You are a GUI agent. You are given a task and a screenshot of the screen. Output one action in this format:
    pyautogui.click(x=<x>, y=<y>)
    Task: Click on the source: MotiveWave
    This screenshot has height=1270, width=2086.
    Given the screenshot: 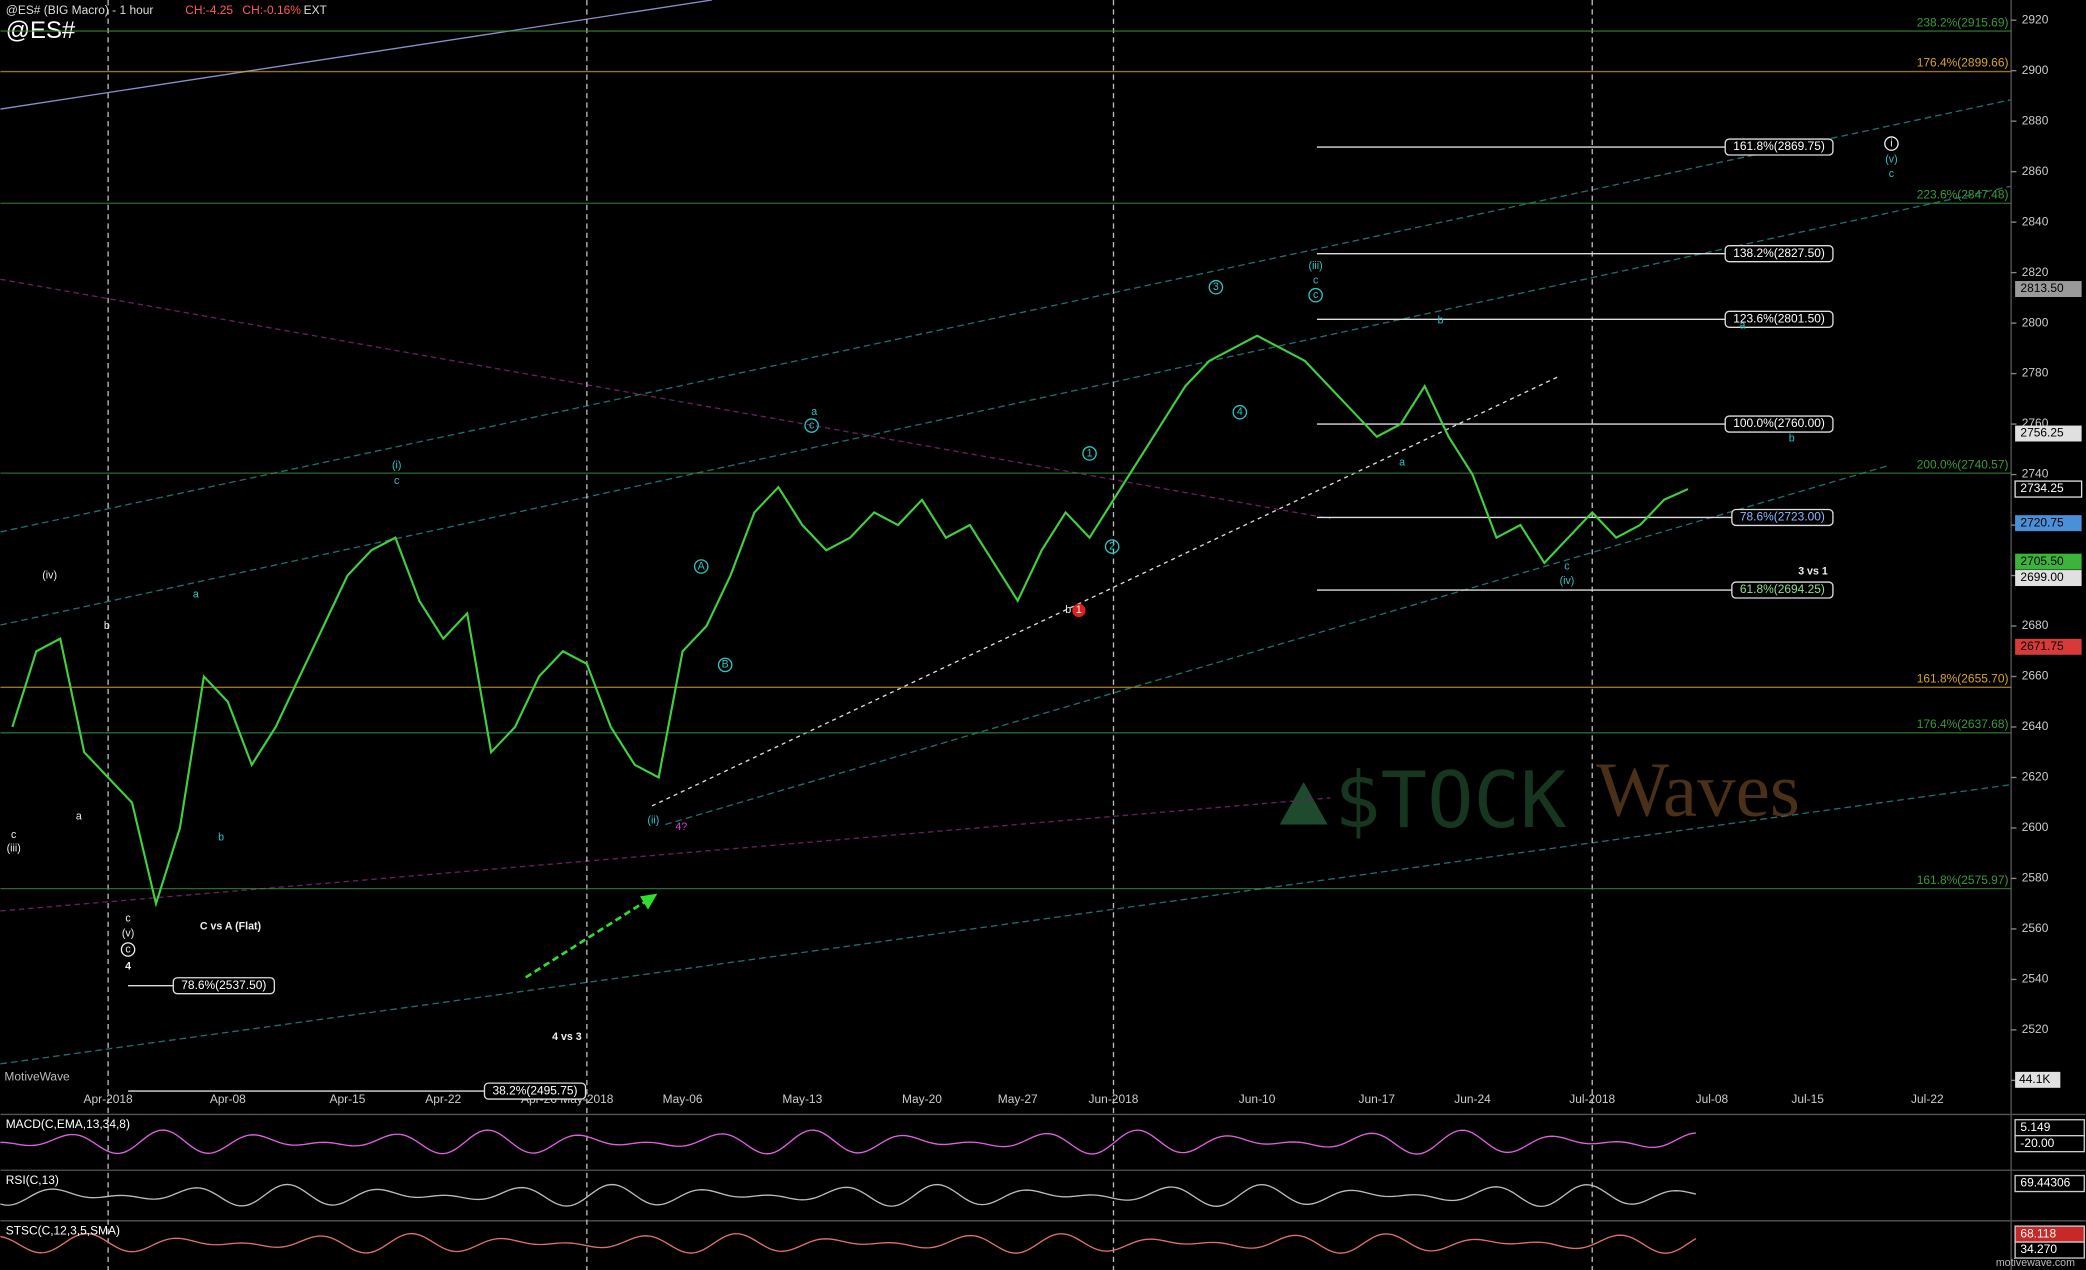 What is the action you would take?
    pyautogui.click(x=37, y=1076)
    